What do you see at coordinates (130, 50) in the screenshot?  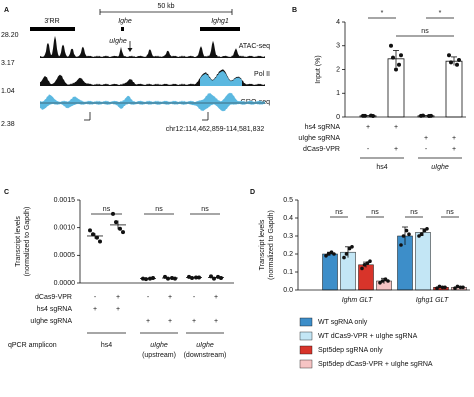 I see `arrow-head` at bounding box center [130, 50].